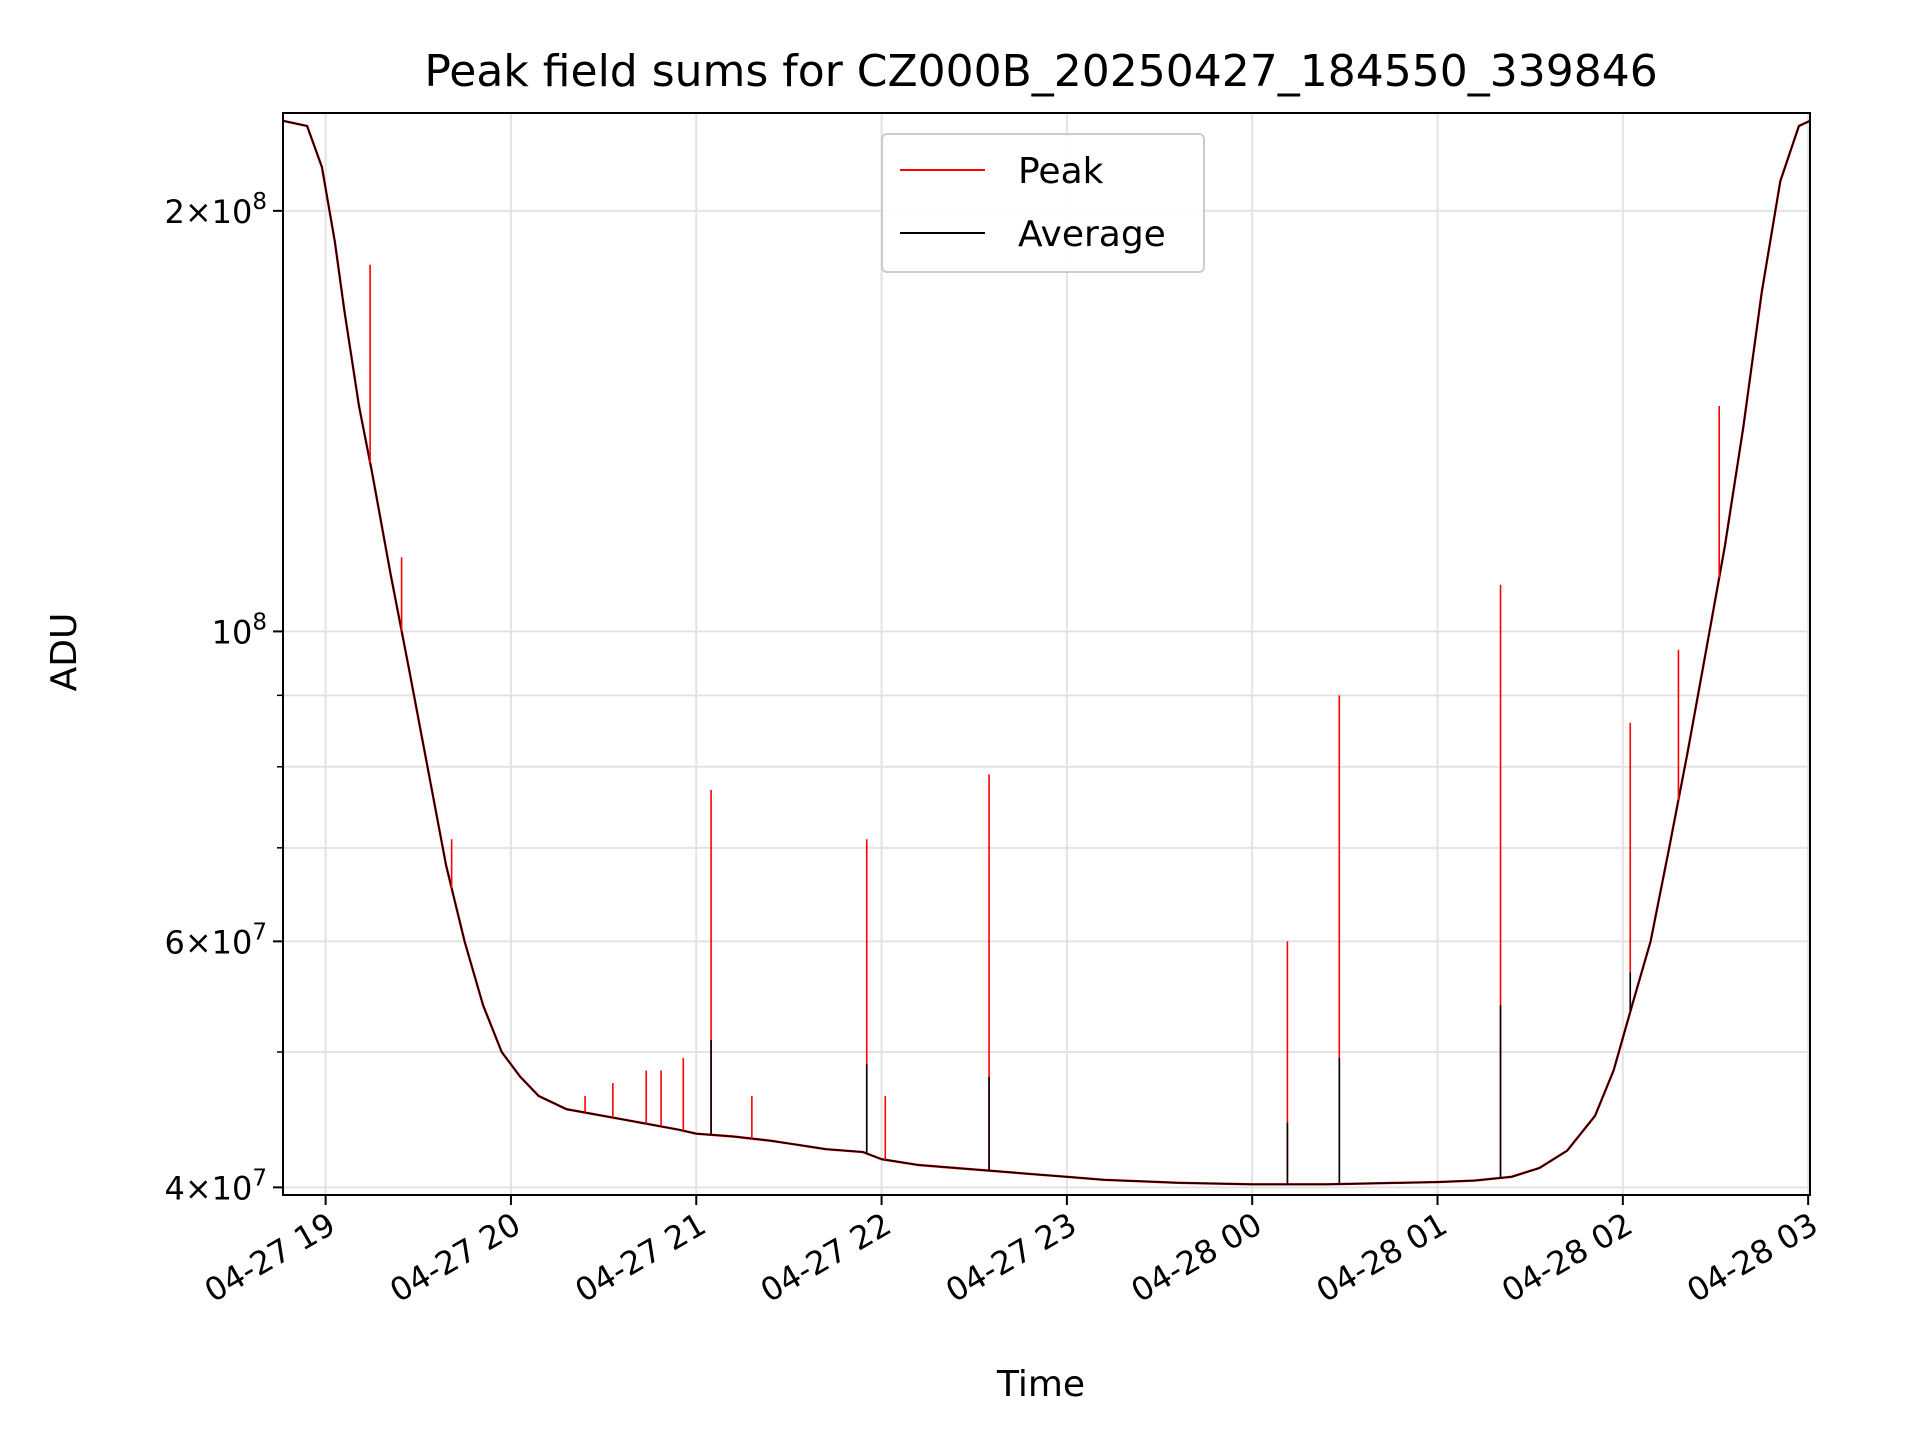 The height and width of the screenshot is (1440, 1920). Describe the element at coordinates (270, 1257) in the screenshot. I see `x-tick-label: 04-27 19` at that location.